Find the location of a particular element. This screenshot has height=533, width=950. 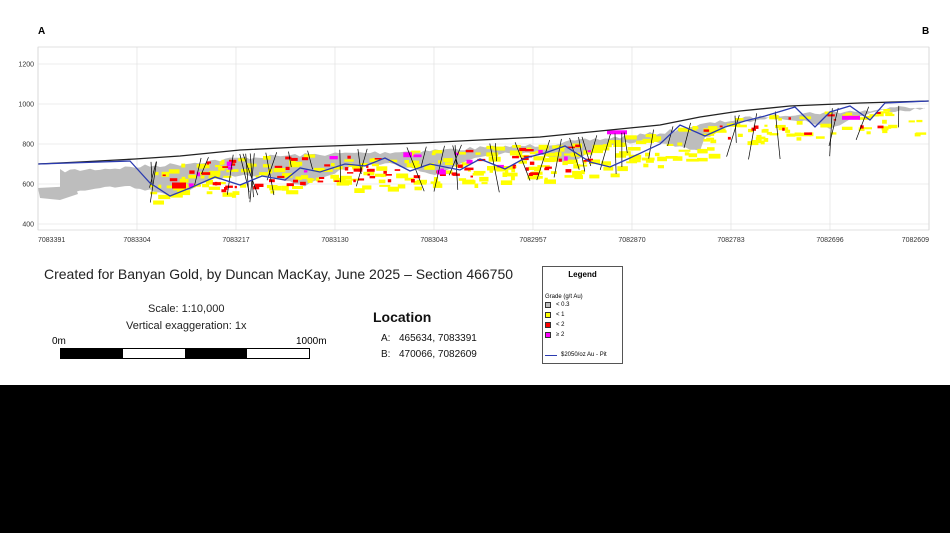

y-tick-label: 1200 is located at coordinates (26, 65).